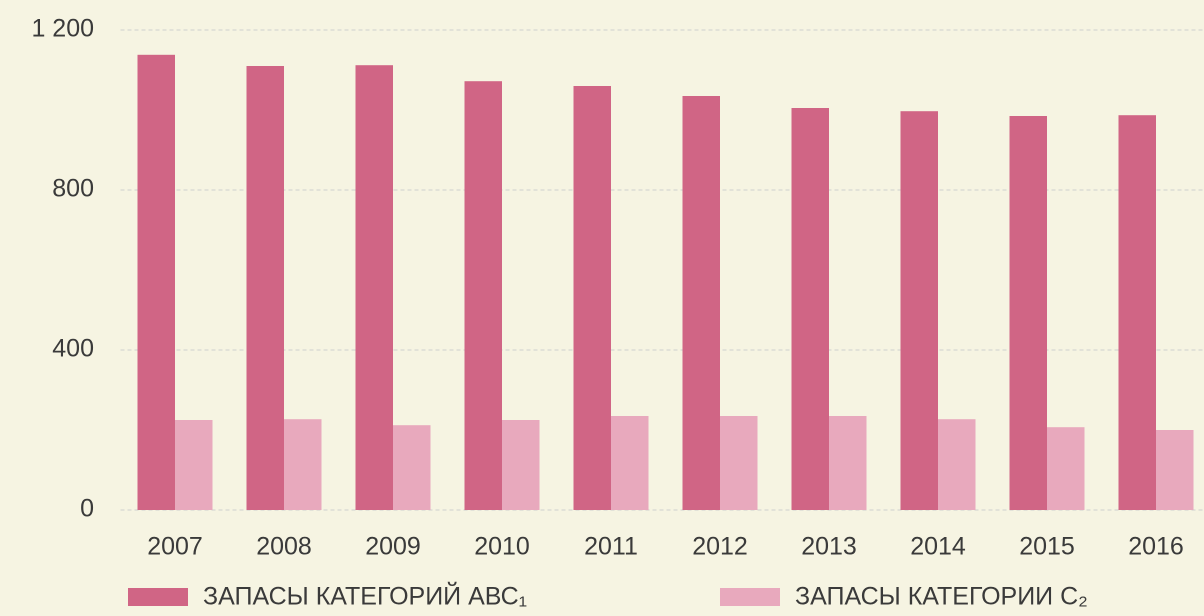 This screenshot has height=616, width=1204. I want to click on x-tick-label: 2011, so click(611, 547).